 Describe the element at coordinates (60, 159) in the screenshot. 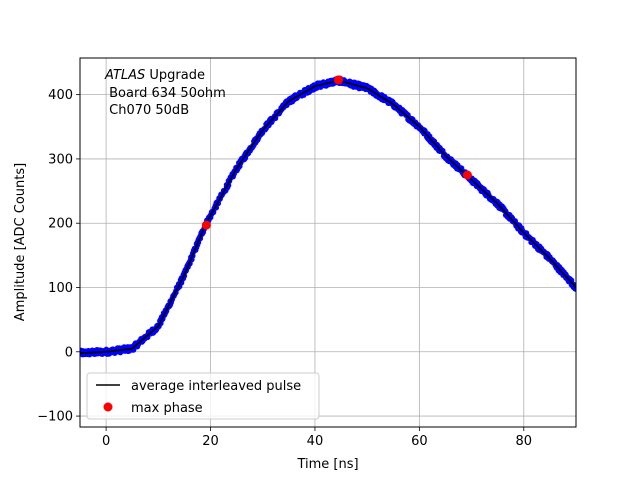

I see `y-tick-label: 300` at that location.